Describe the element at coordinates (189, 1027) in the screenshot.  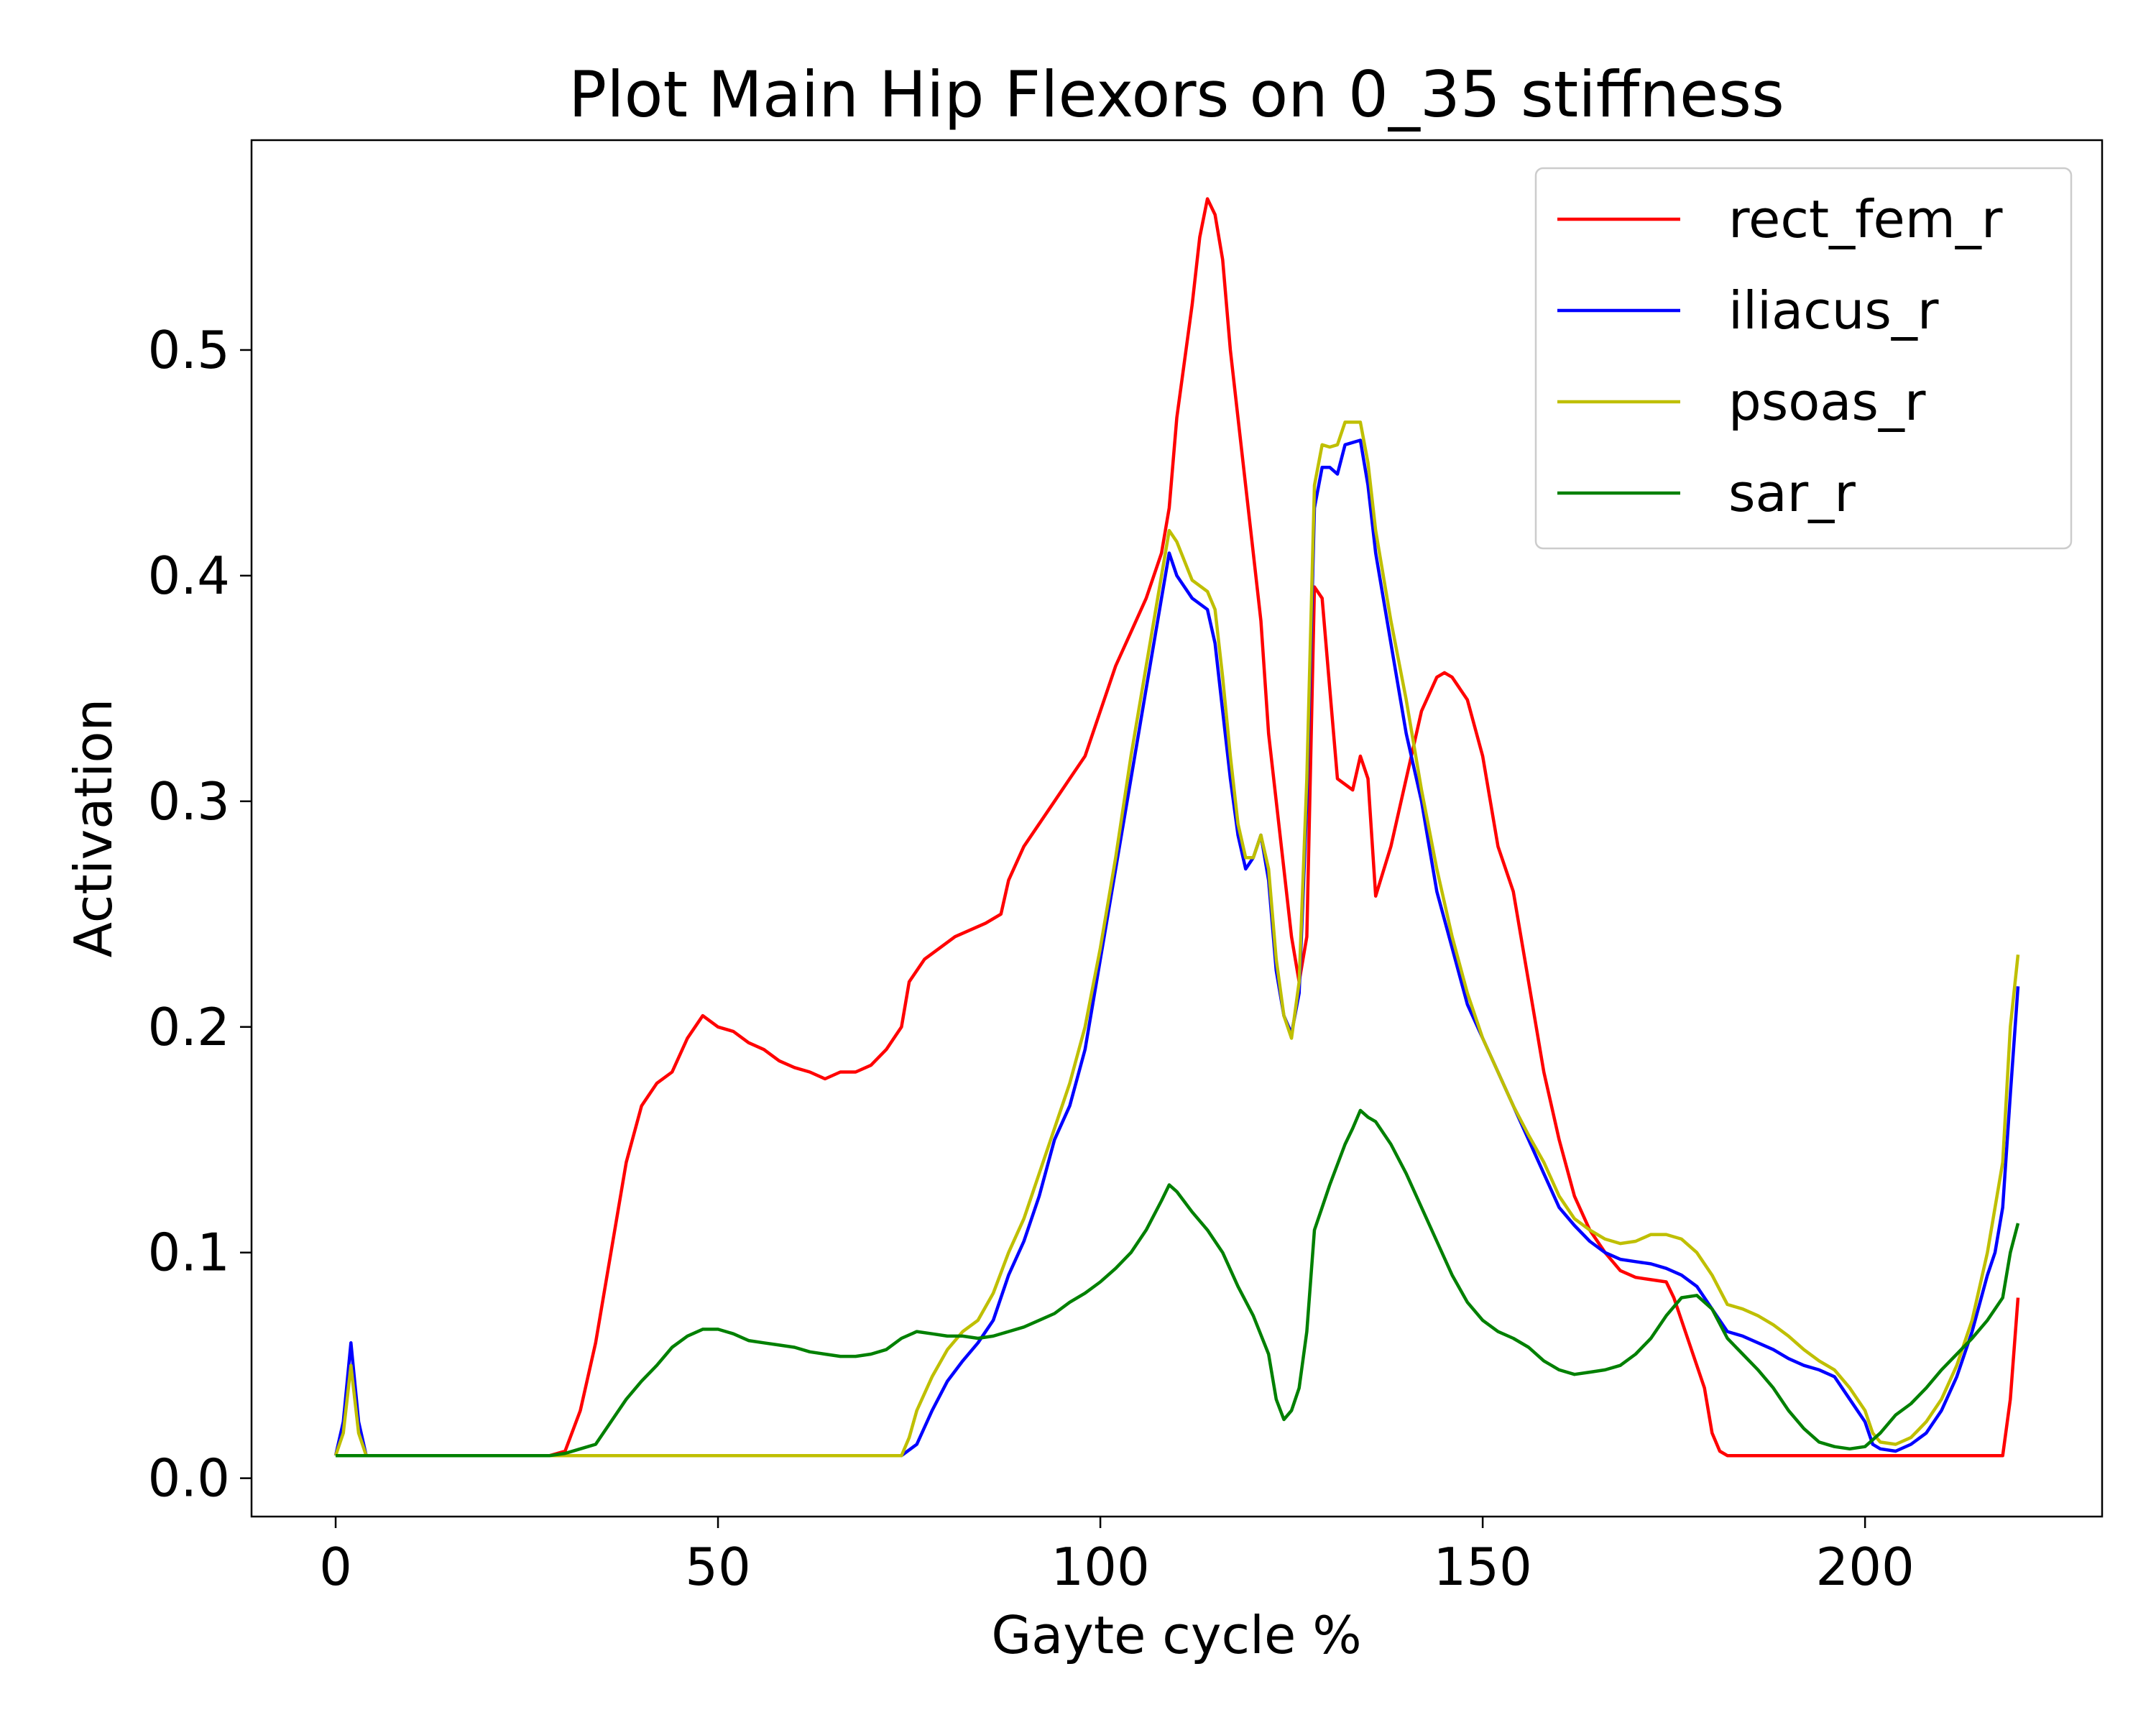
I see `y-tick-label: 0.2` at that location.